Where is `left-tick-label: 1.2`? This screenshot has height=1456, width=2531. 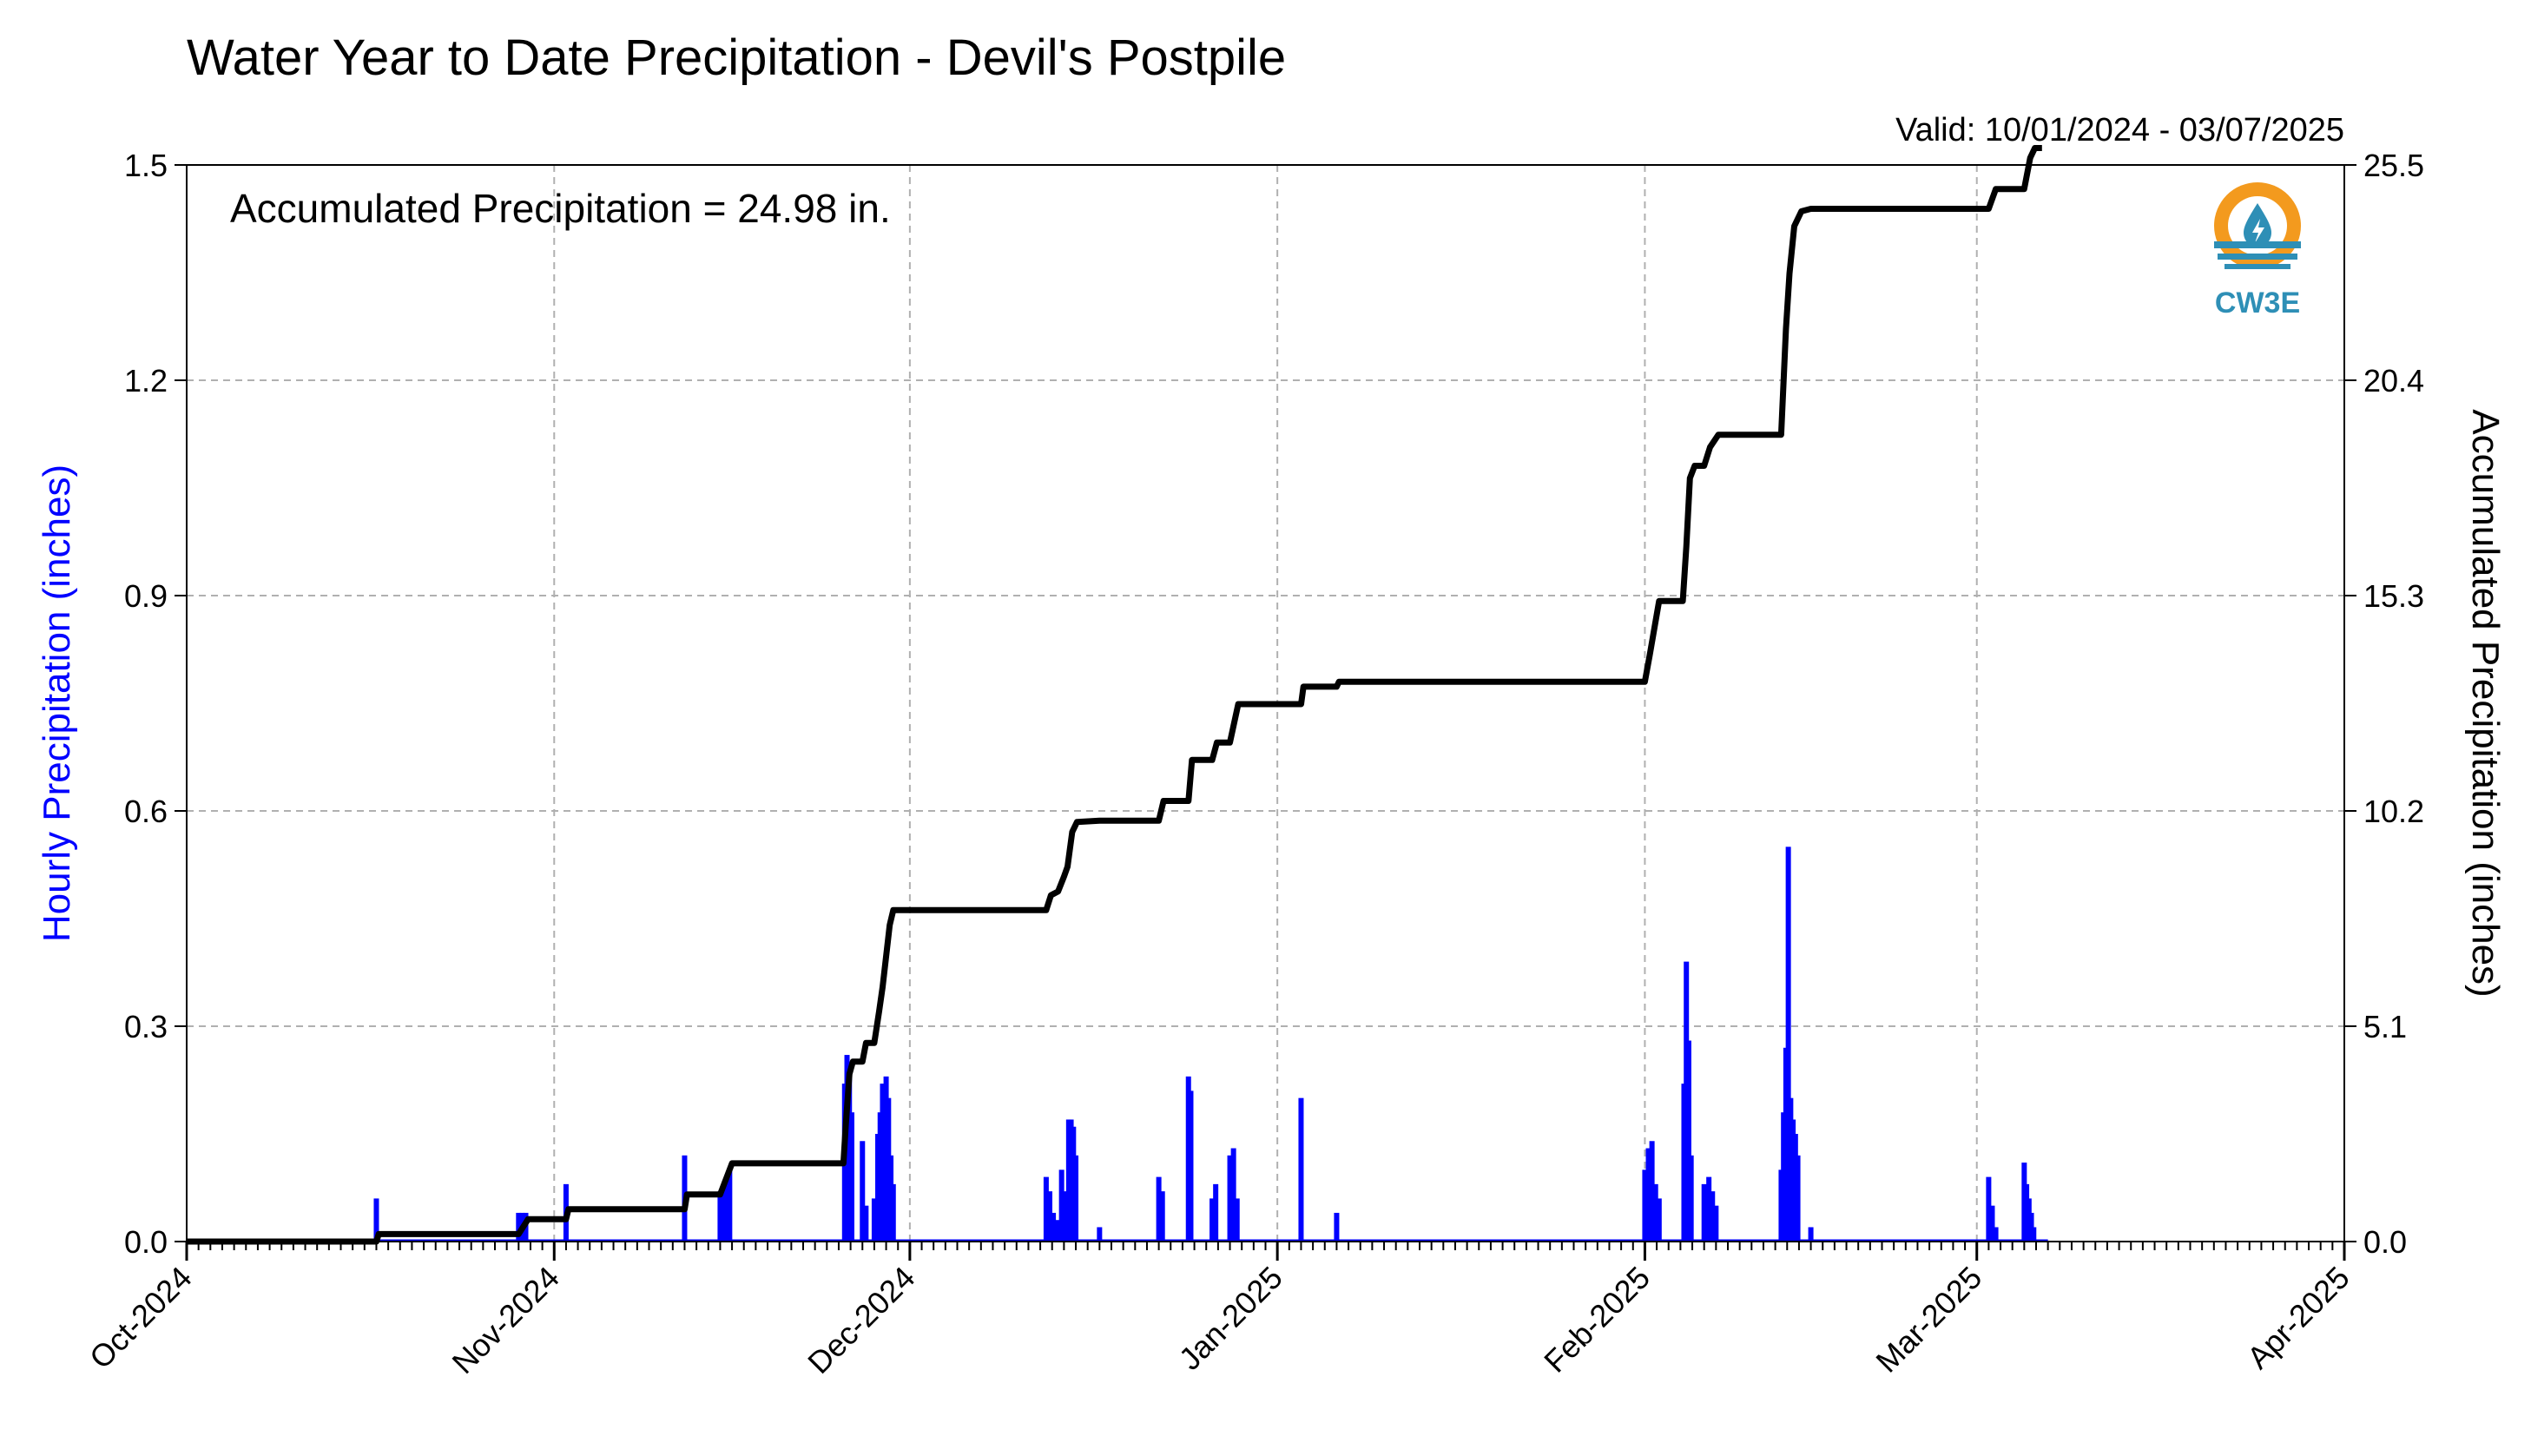 left-tick-label: 1.2 is located at coordinates (146, 381).